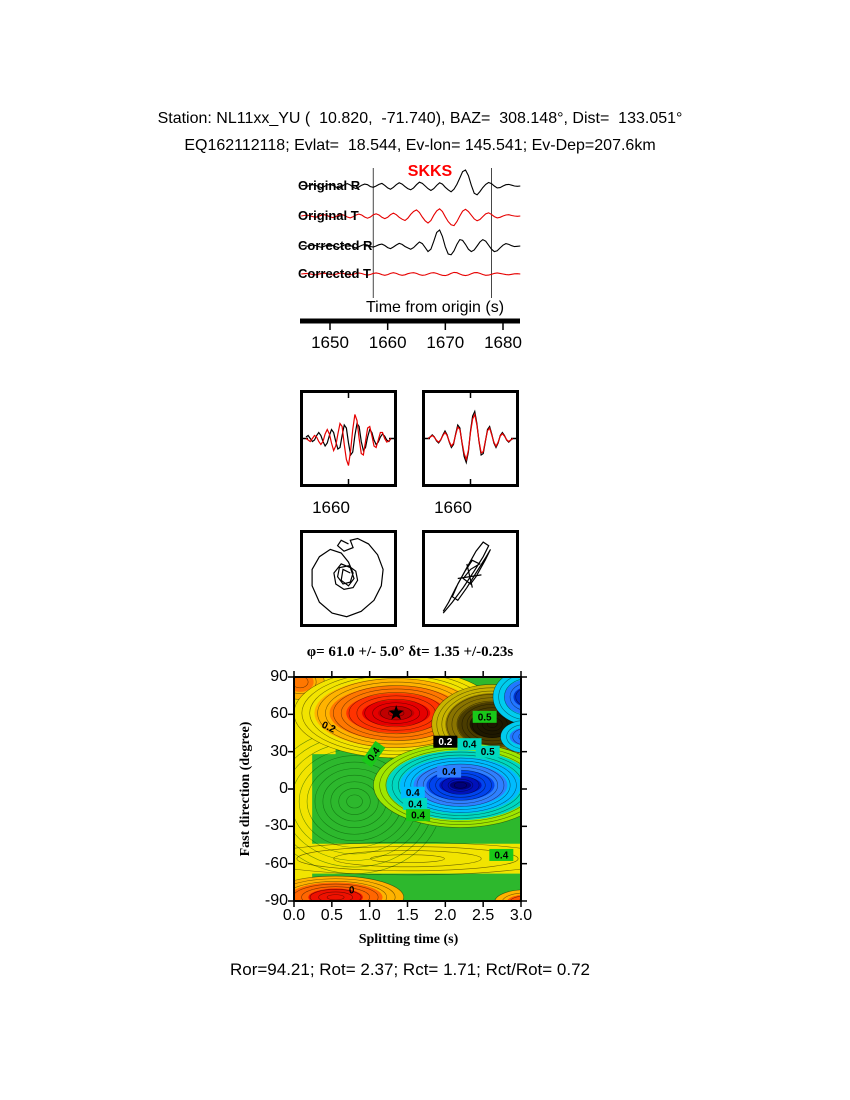  I want to click on winL-plot, so click(348, 438).